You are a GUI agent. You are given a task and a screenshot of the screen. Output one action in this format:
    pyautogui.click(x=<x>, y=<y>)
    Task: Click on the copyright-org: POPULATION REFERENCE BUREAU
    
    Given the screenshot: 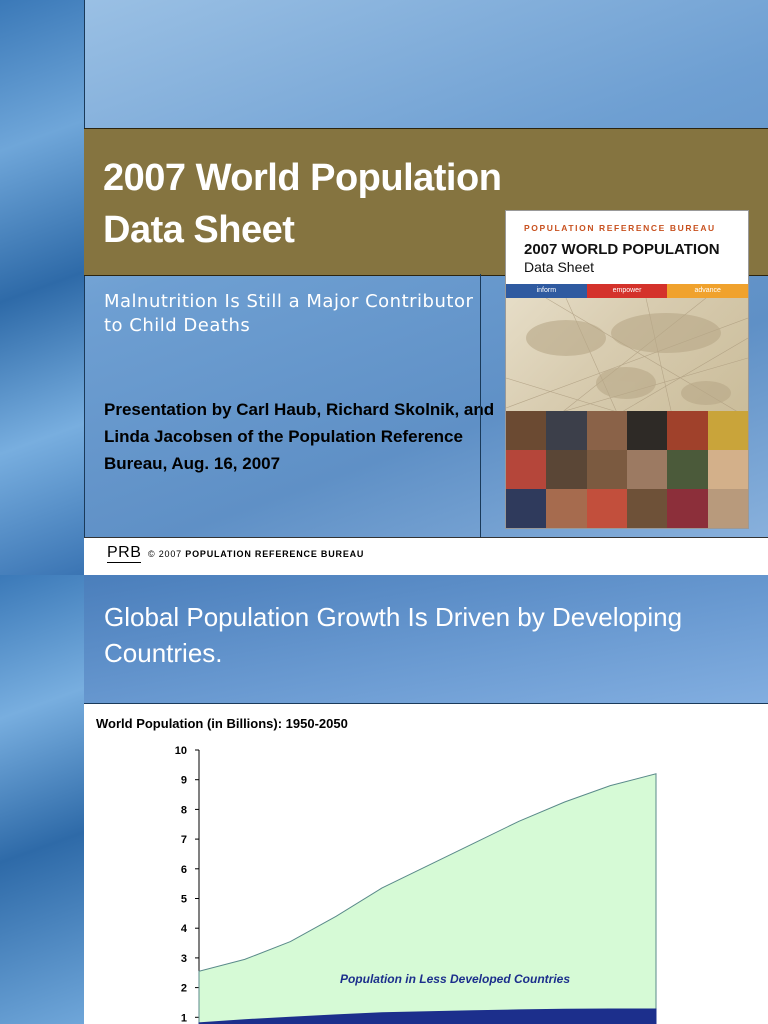 What is the action you would take?
    pyautogui.click(x=275, y=554)
    